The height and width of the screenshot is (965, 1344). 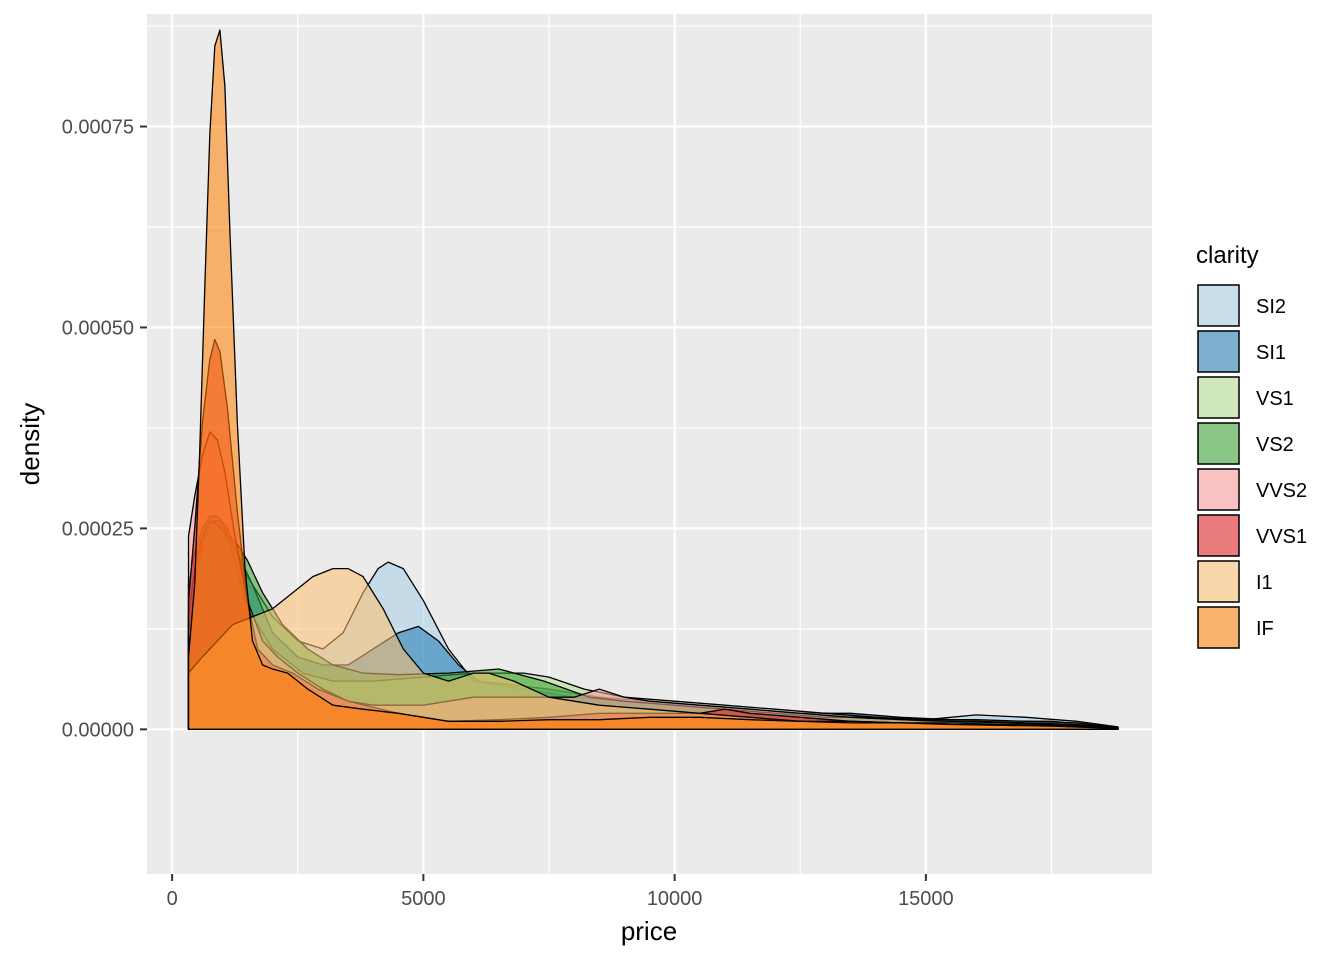 What do you see at coordinates (675, 899) in the screenshot?
I see `x-tick-label: 10000` at bounding box center [675, 899].